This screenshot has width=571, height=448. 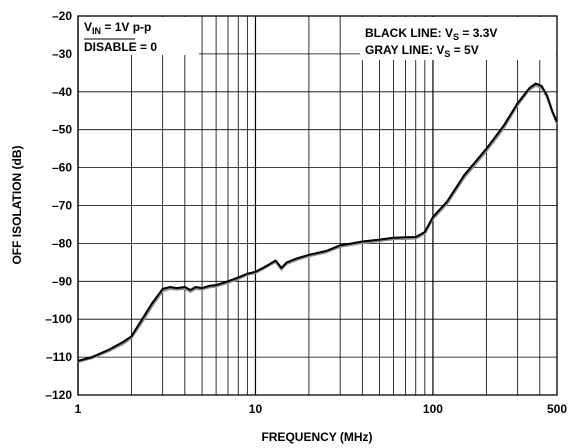 What do you see at coordinates (147, 47) in the screenshot?
I see `disable-label-rest: = 0` at bounding box center [147, 47].